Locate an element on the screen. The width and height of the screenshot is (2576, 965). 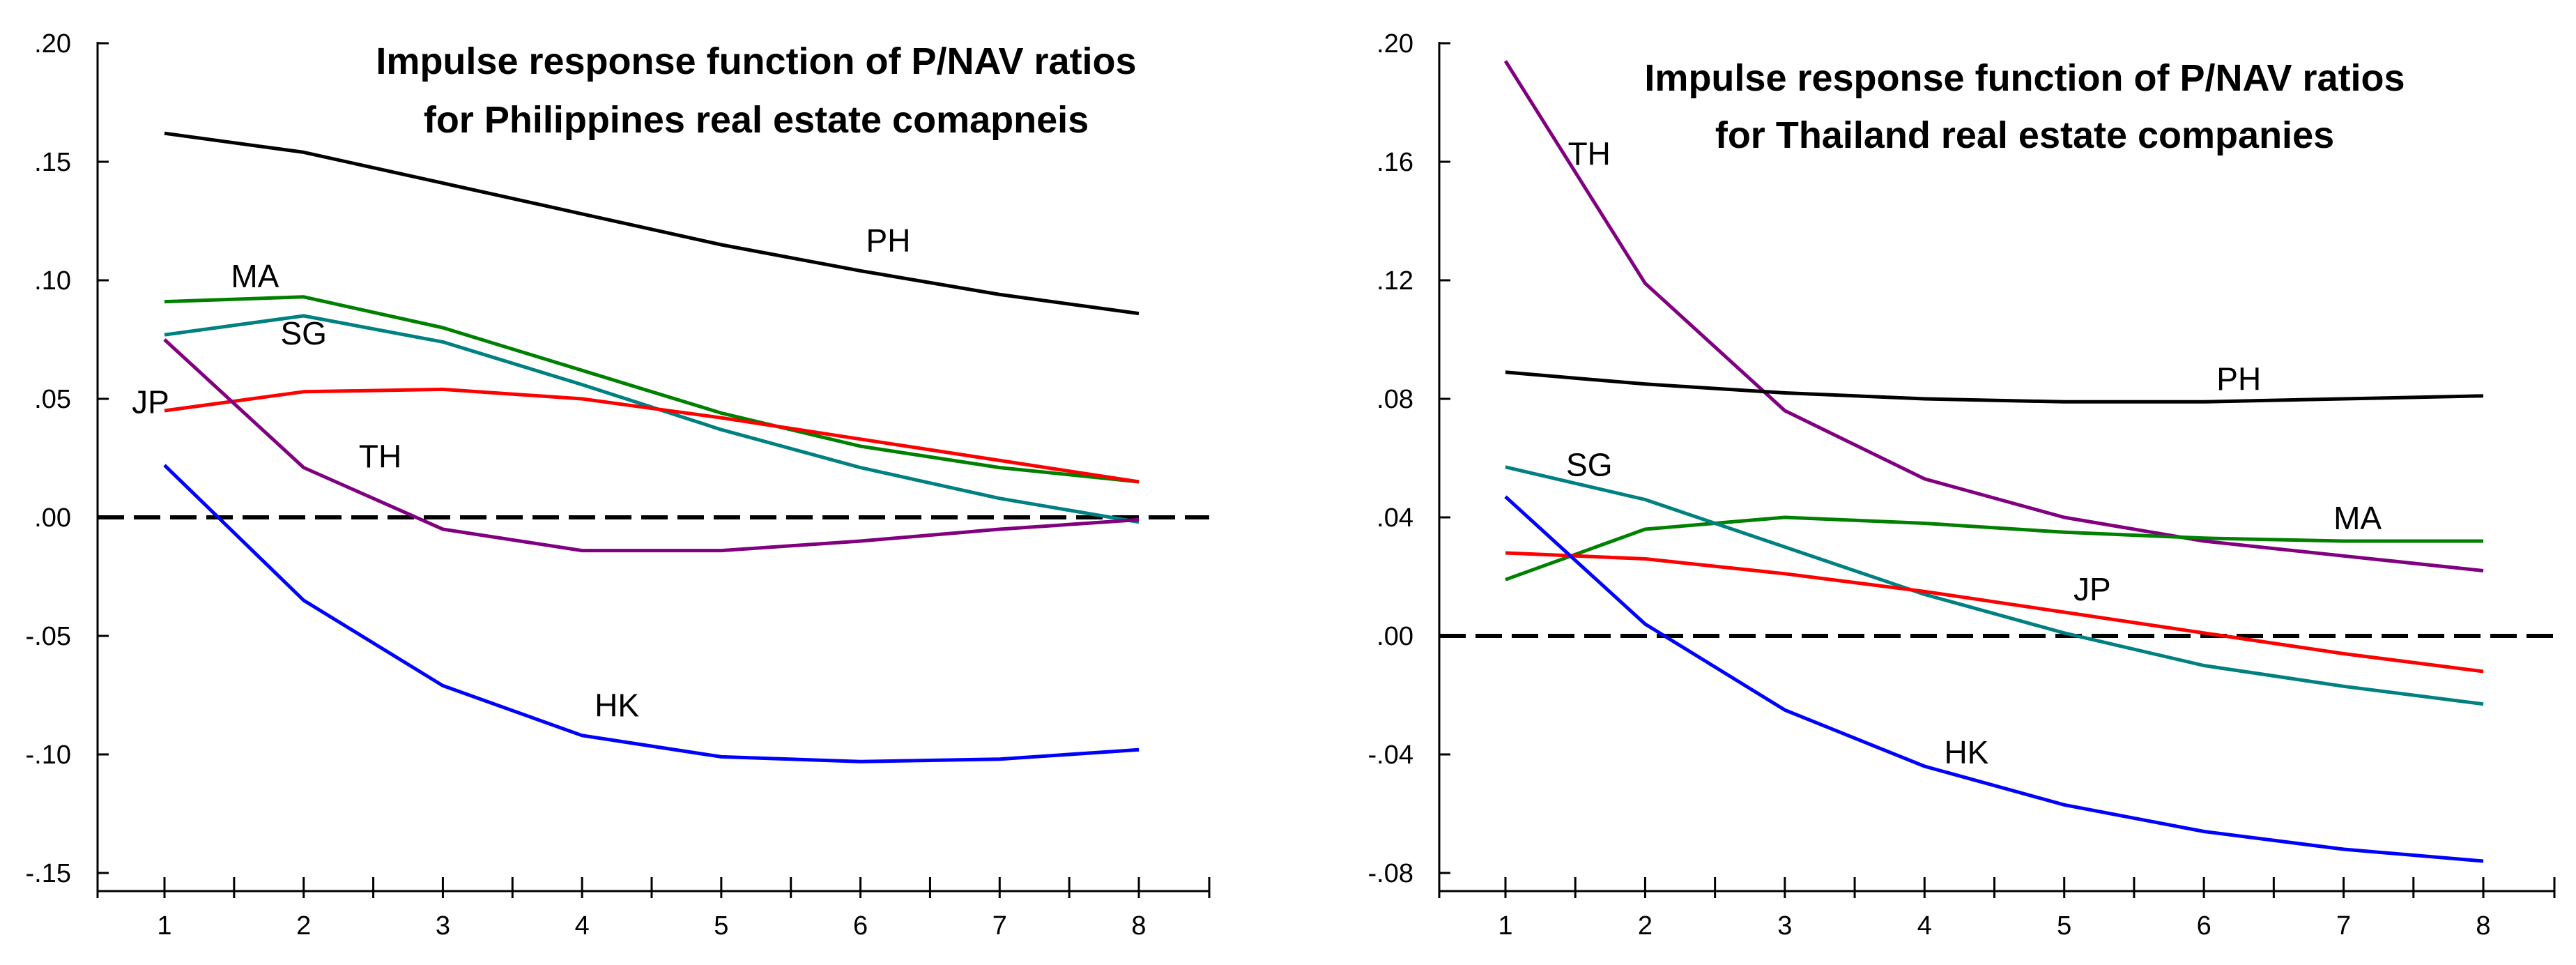
y-tick-label: .16 is located at coordinates (1395, 162).